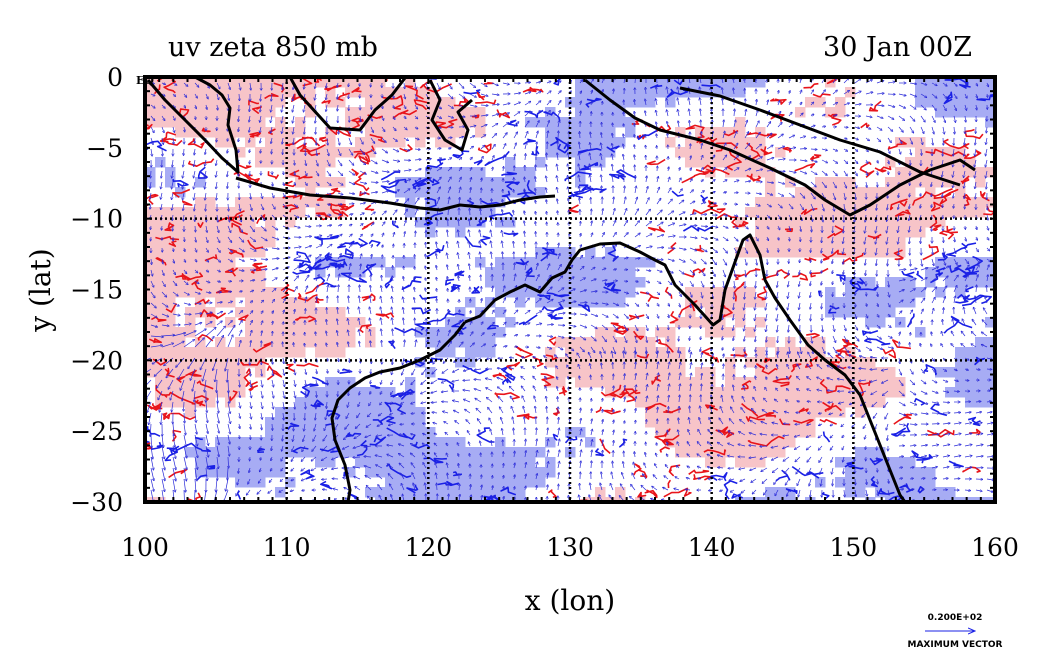 This screenshot has width=1056, height=653. What do you see at coordinates (96, 431) in the screenshot?
I see `y-tick-label: −25` at bounding box center [96, 431].